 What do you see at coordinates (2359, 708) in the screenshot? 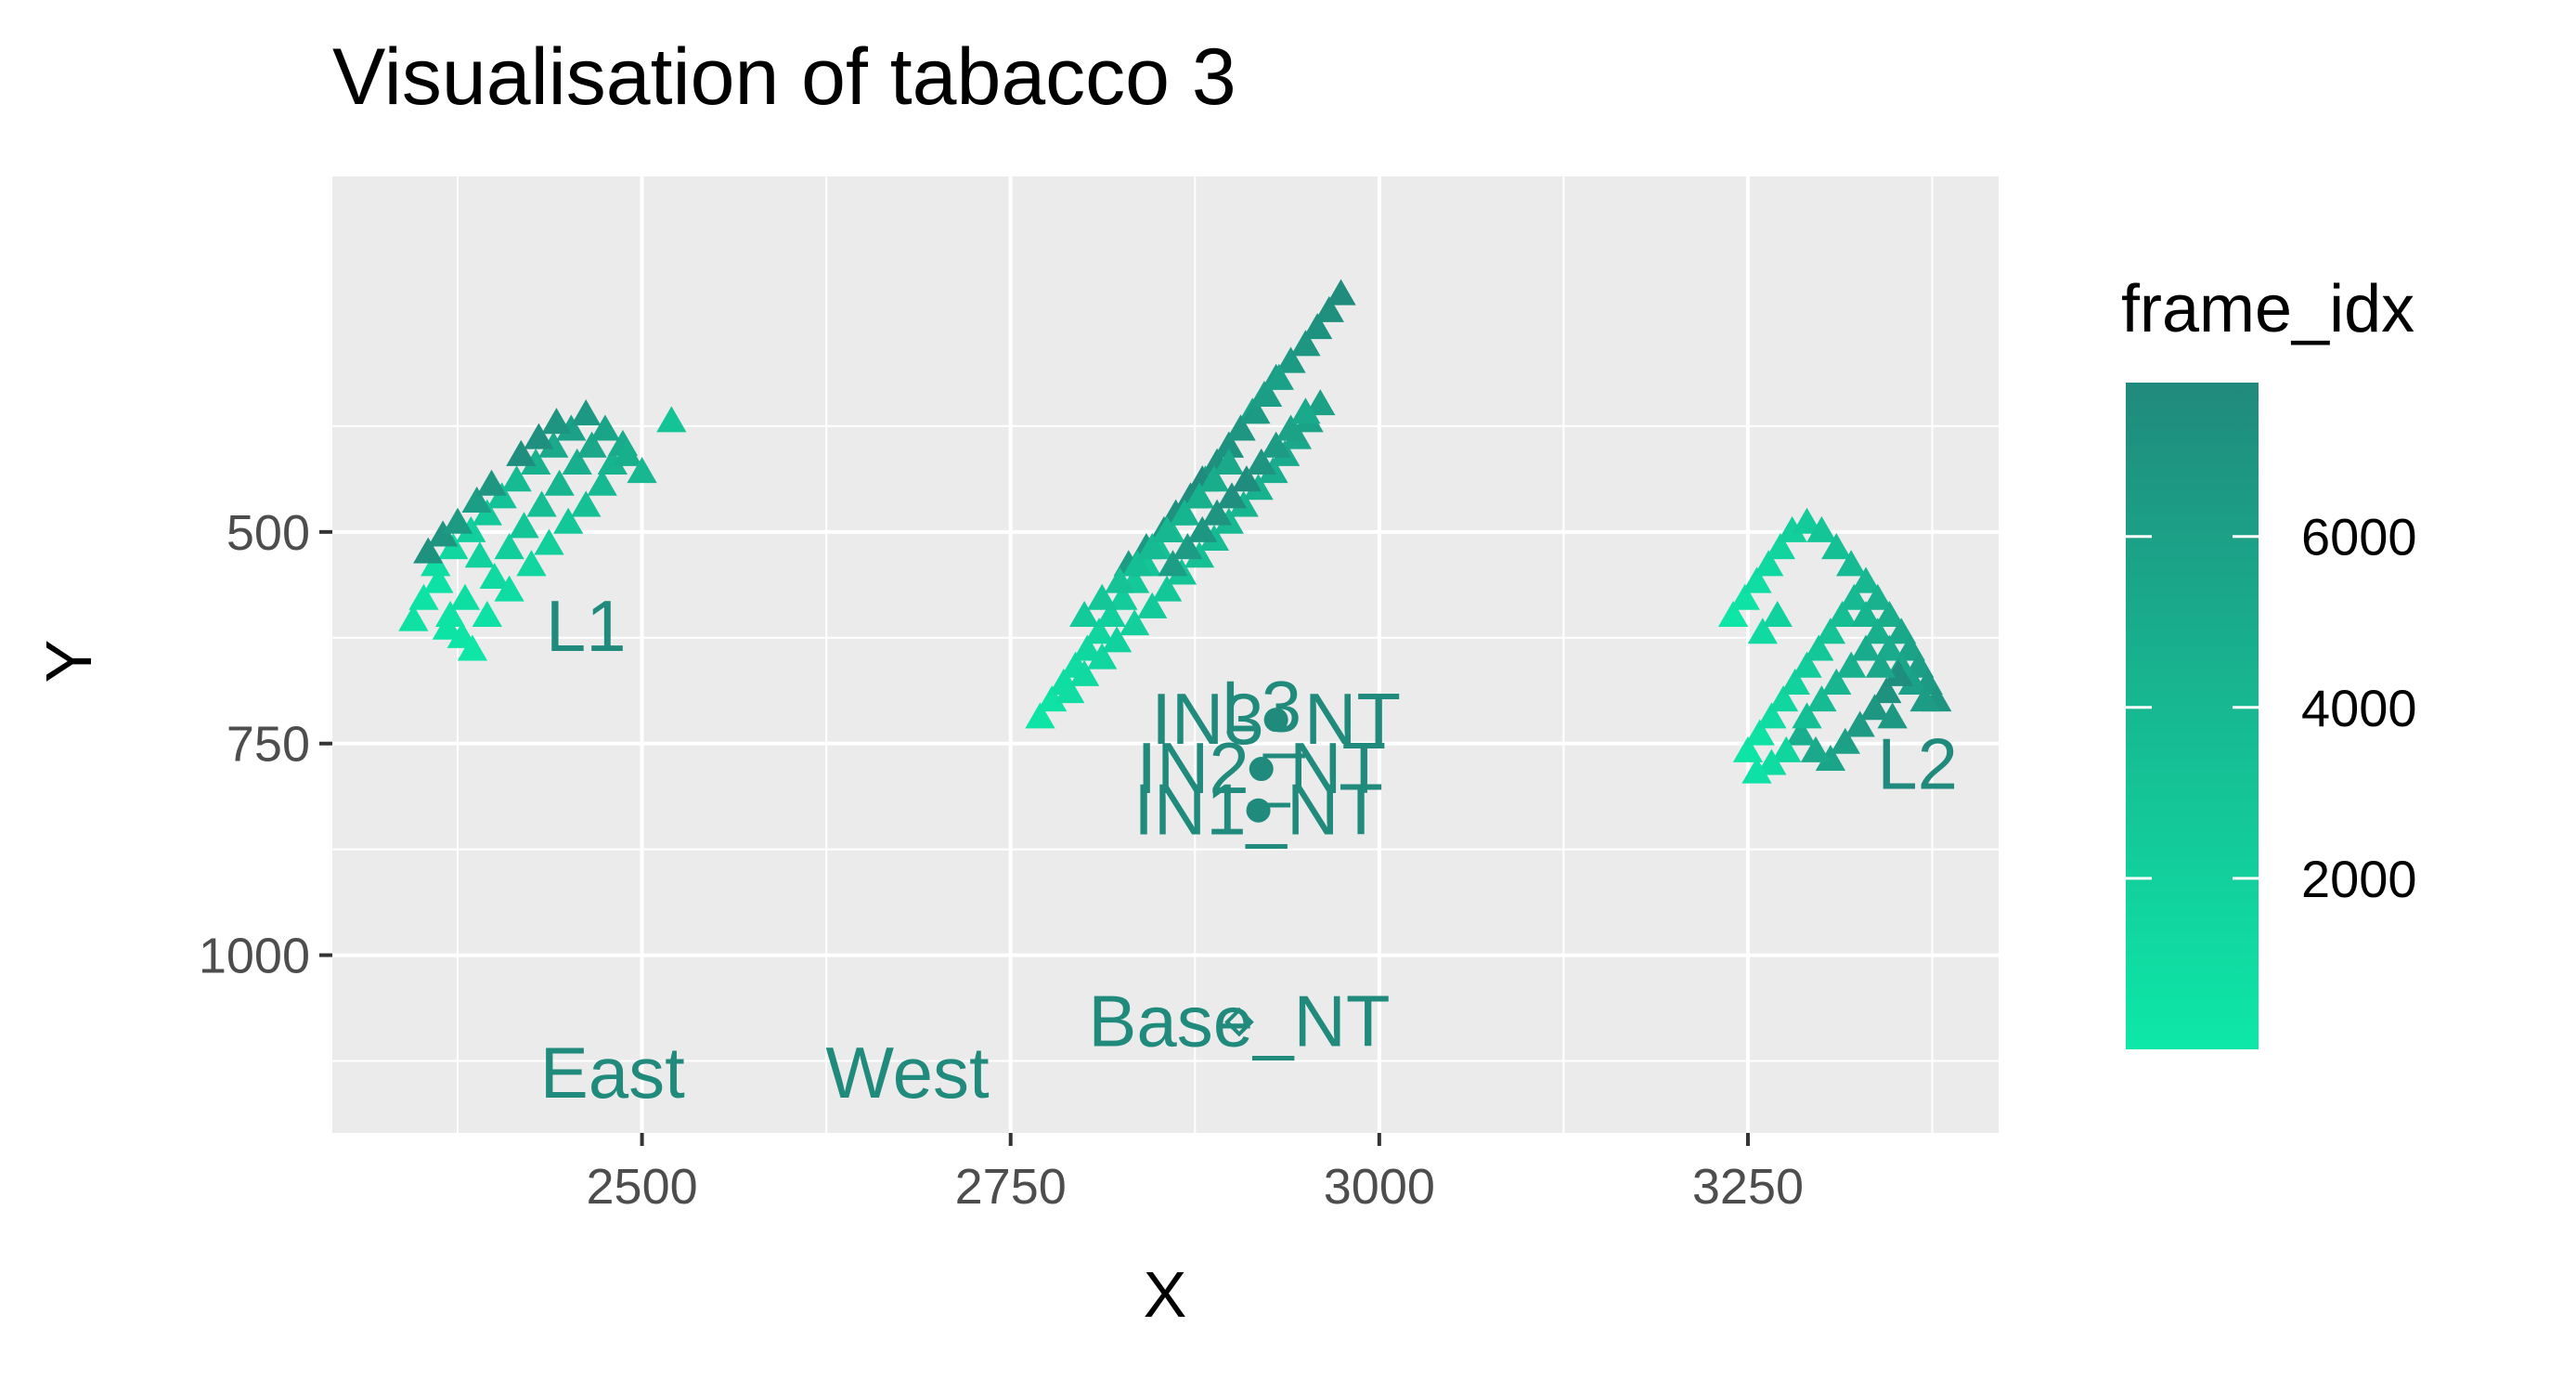
I see `legend-tick-label: 4000` at bounding box center [2359, 708].